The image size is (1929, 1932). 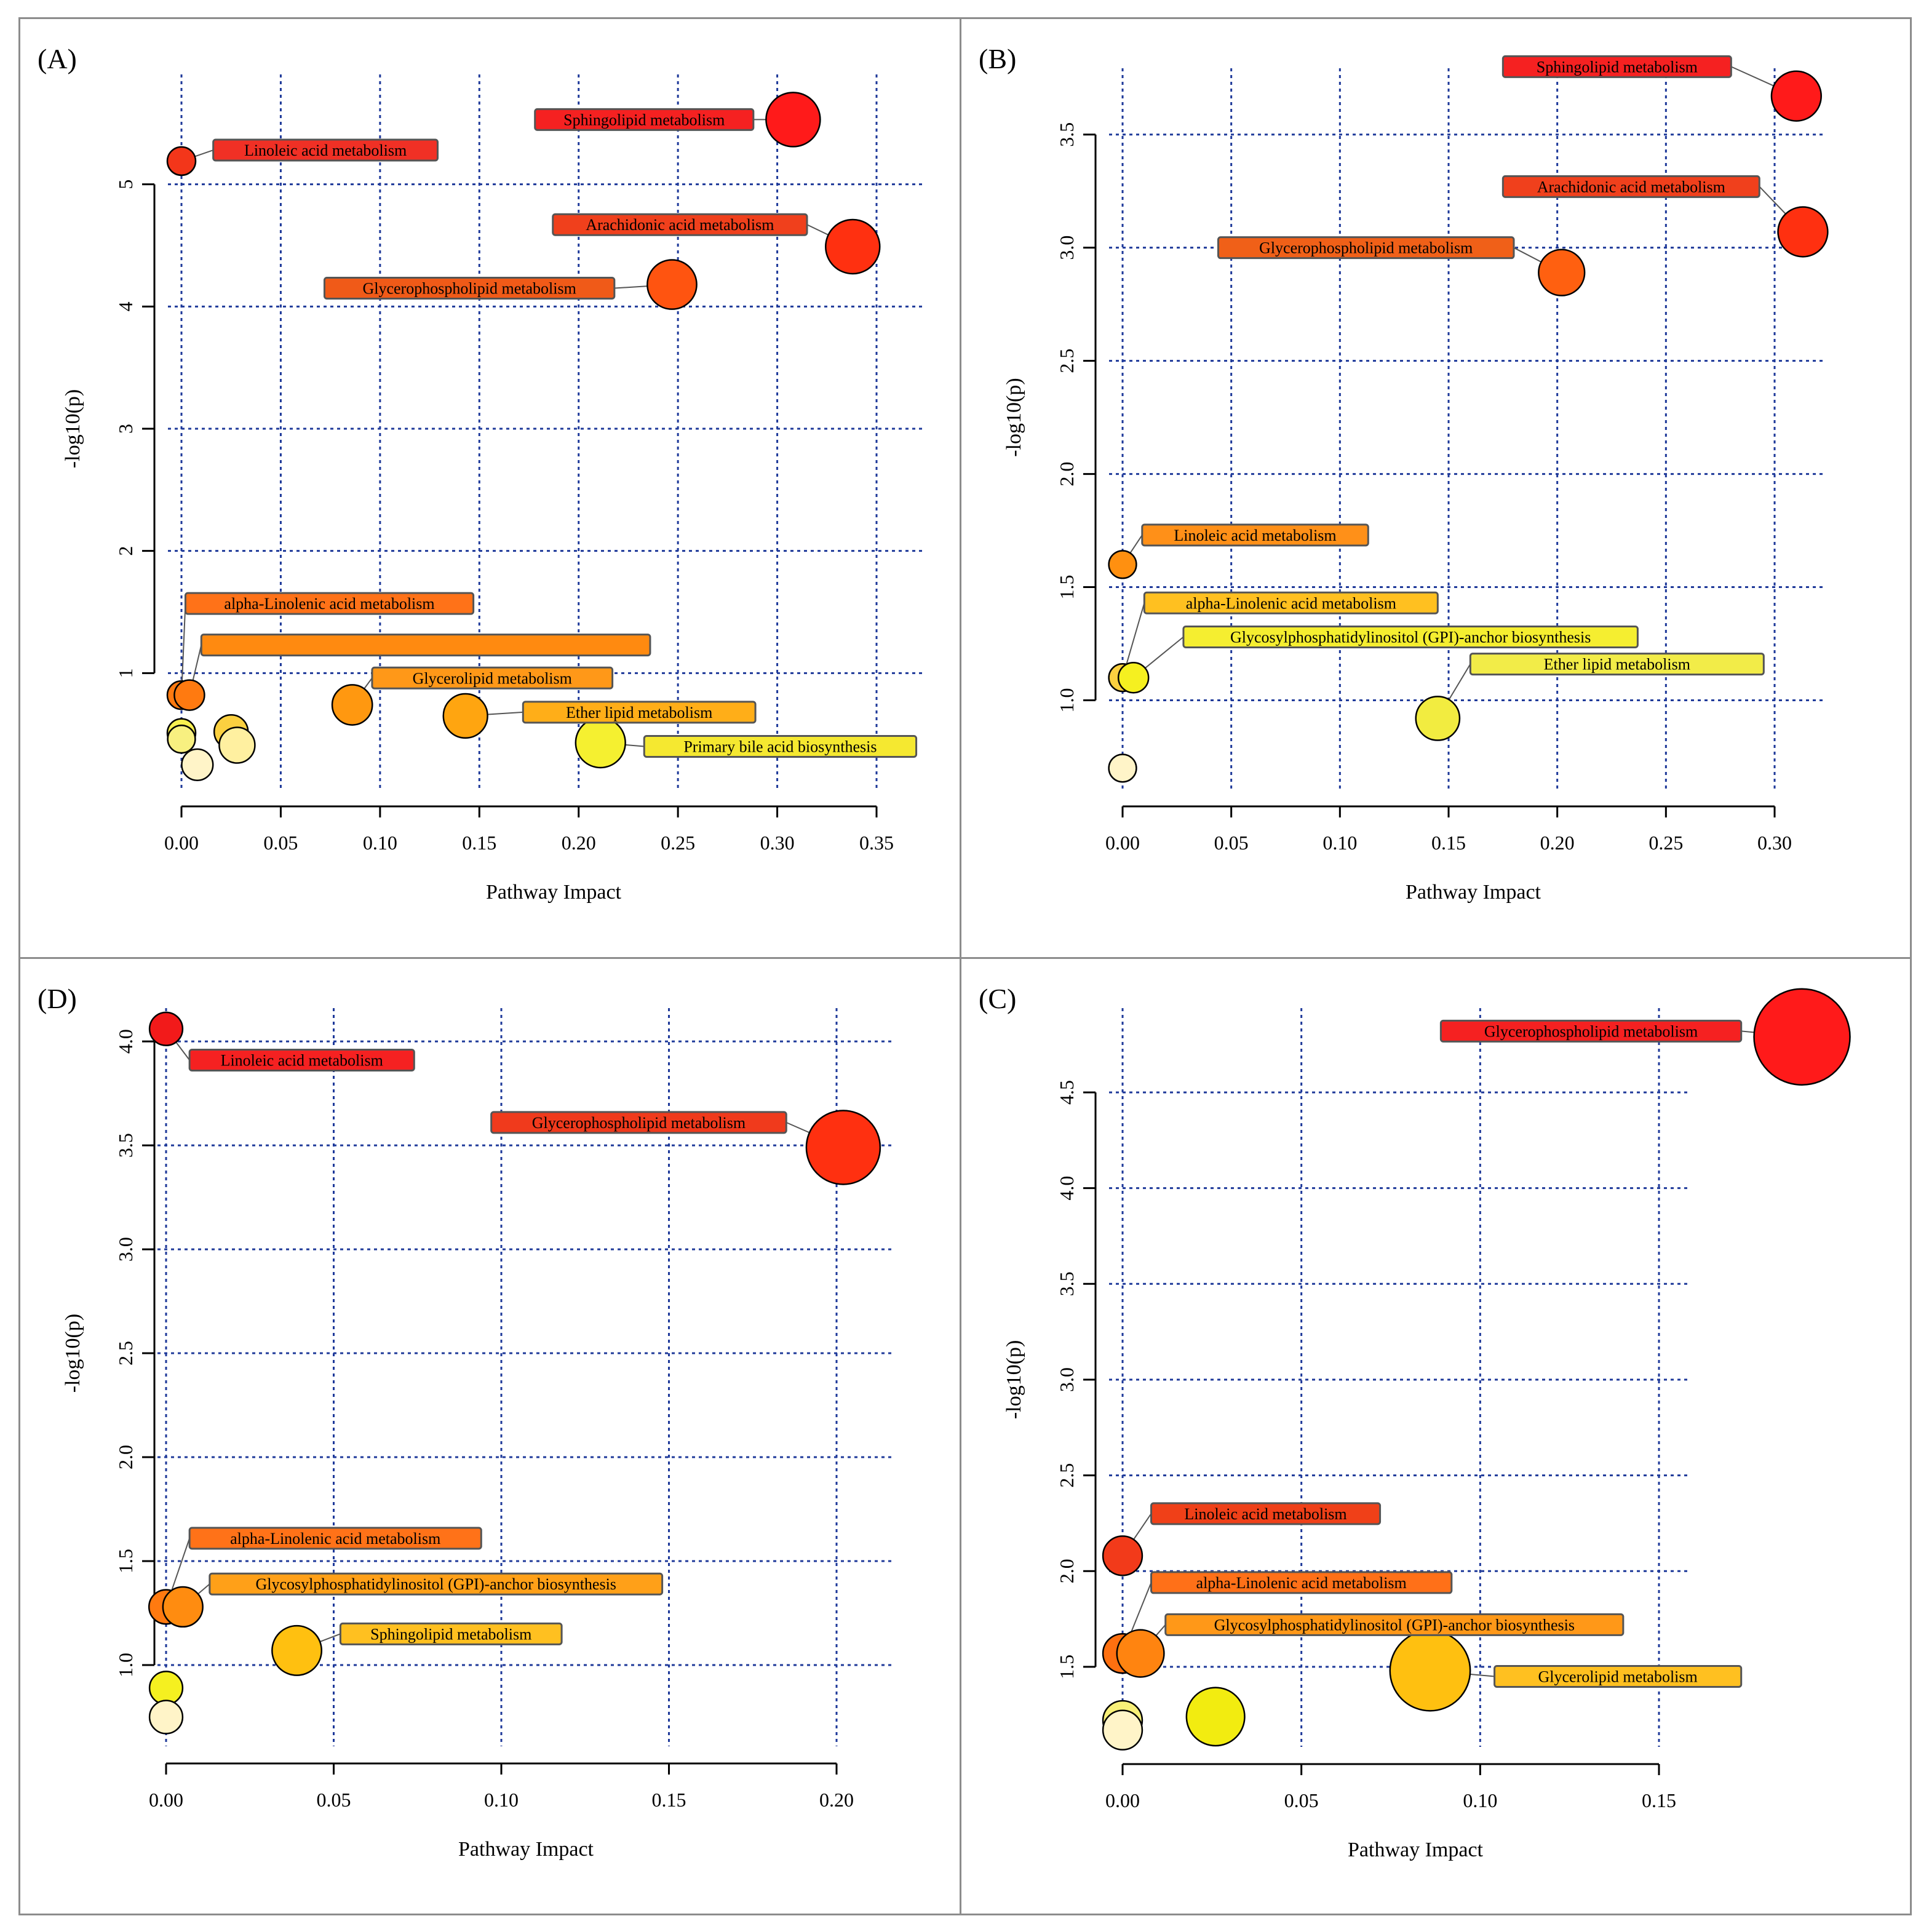 I want to click on x-tick-label: 0.30, so click(x=777, y=843).